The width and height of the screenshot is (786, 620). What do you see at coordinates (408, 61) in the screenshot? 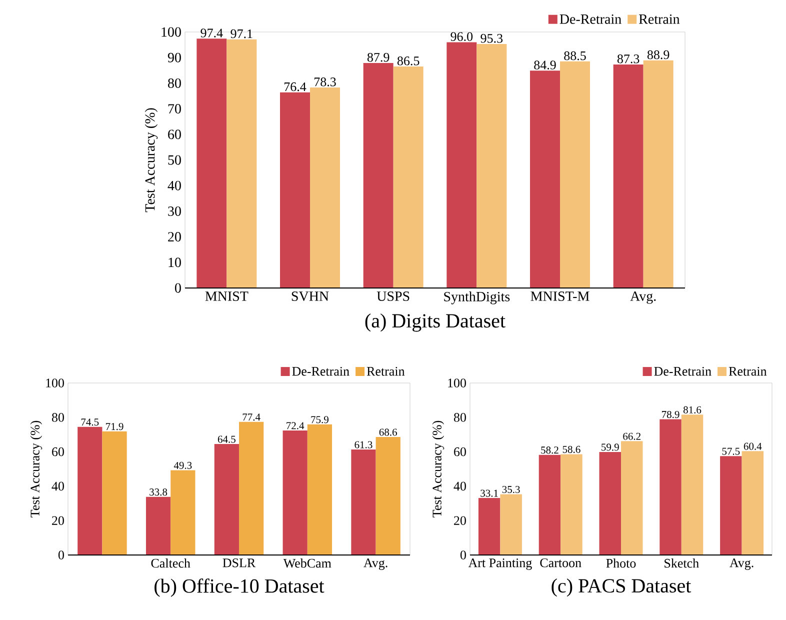
I see `data-label: 86.5` at bounding box center [408, 61].